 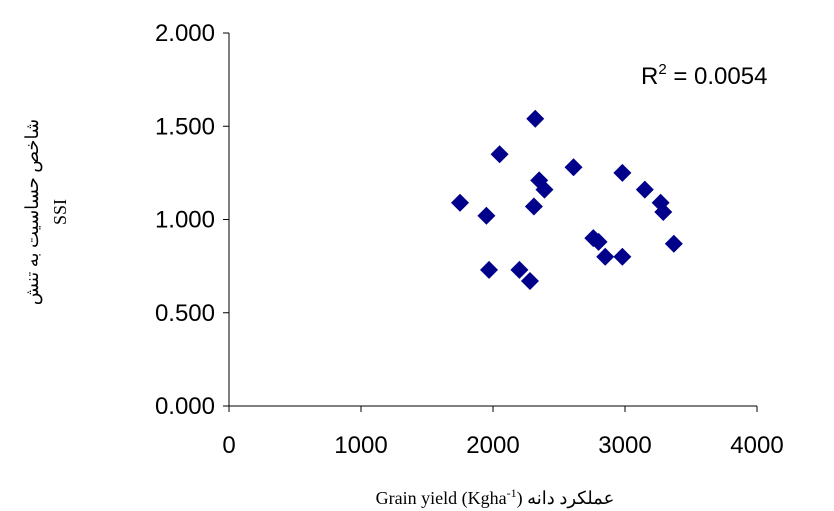 What do you see at coordinates (624, 445) in the screenshot?
I see `x-tick-label: 3000` at bounding box center [624, 445].